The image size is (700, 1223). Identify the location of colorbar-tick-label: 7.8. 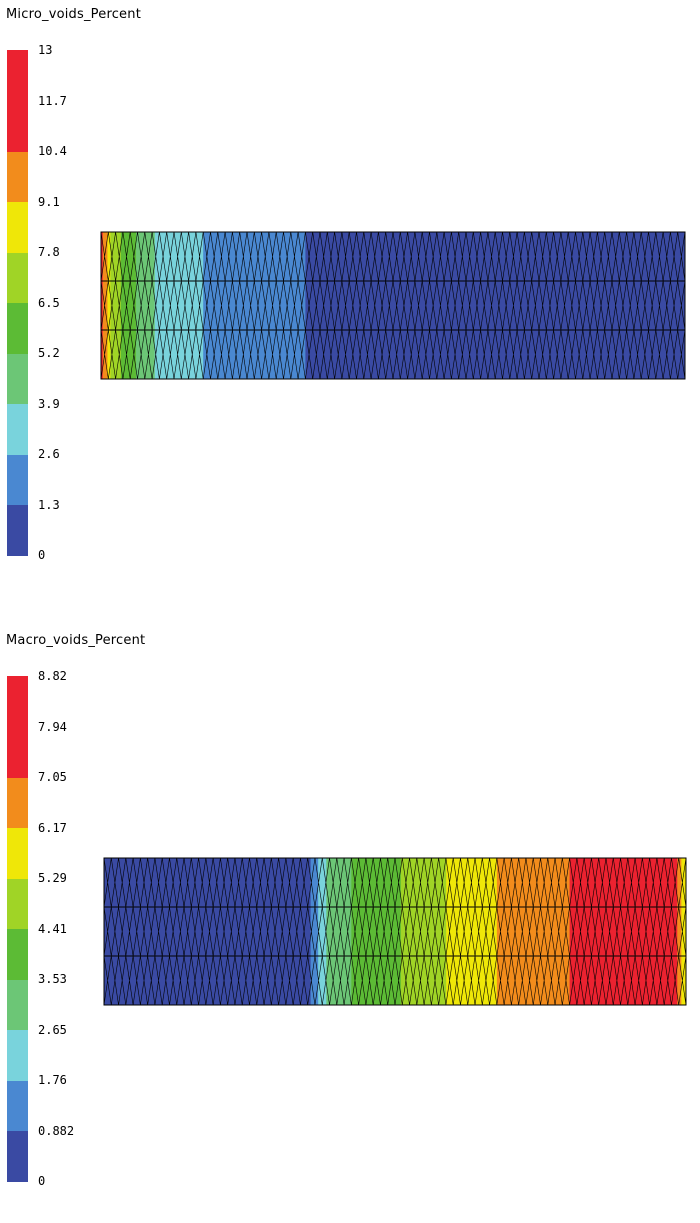
(49, 252).